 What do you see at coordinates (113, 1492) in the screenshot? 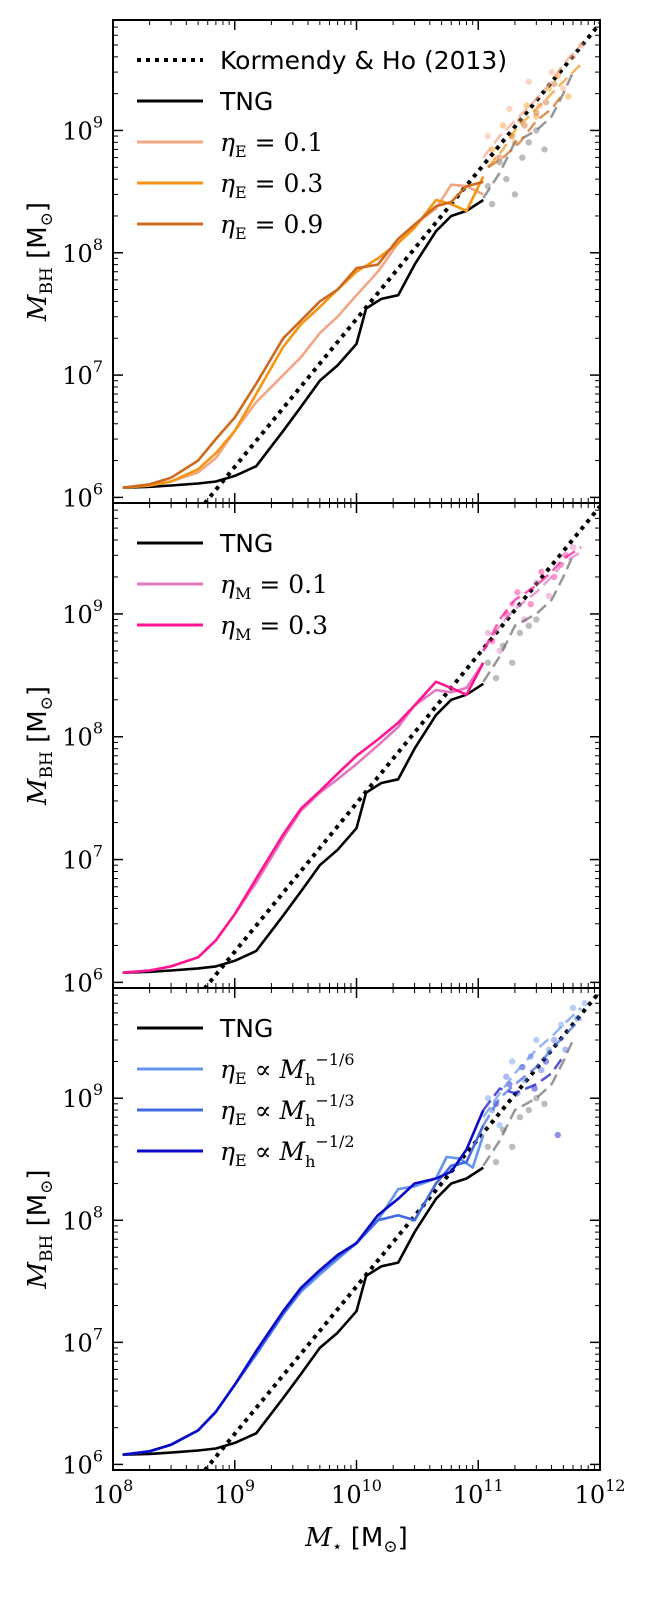
I see `x-tick-label: 108` at bounding box center [113, 1492].